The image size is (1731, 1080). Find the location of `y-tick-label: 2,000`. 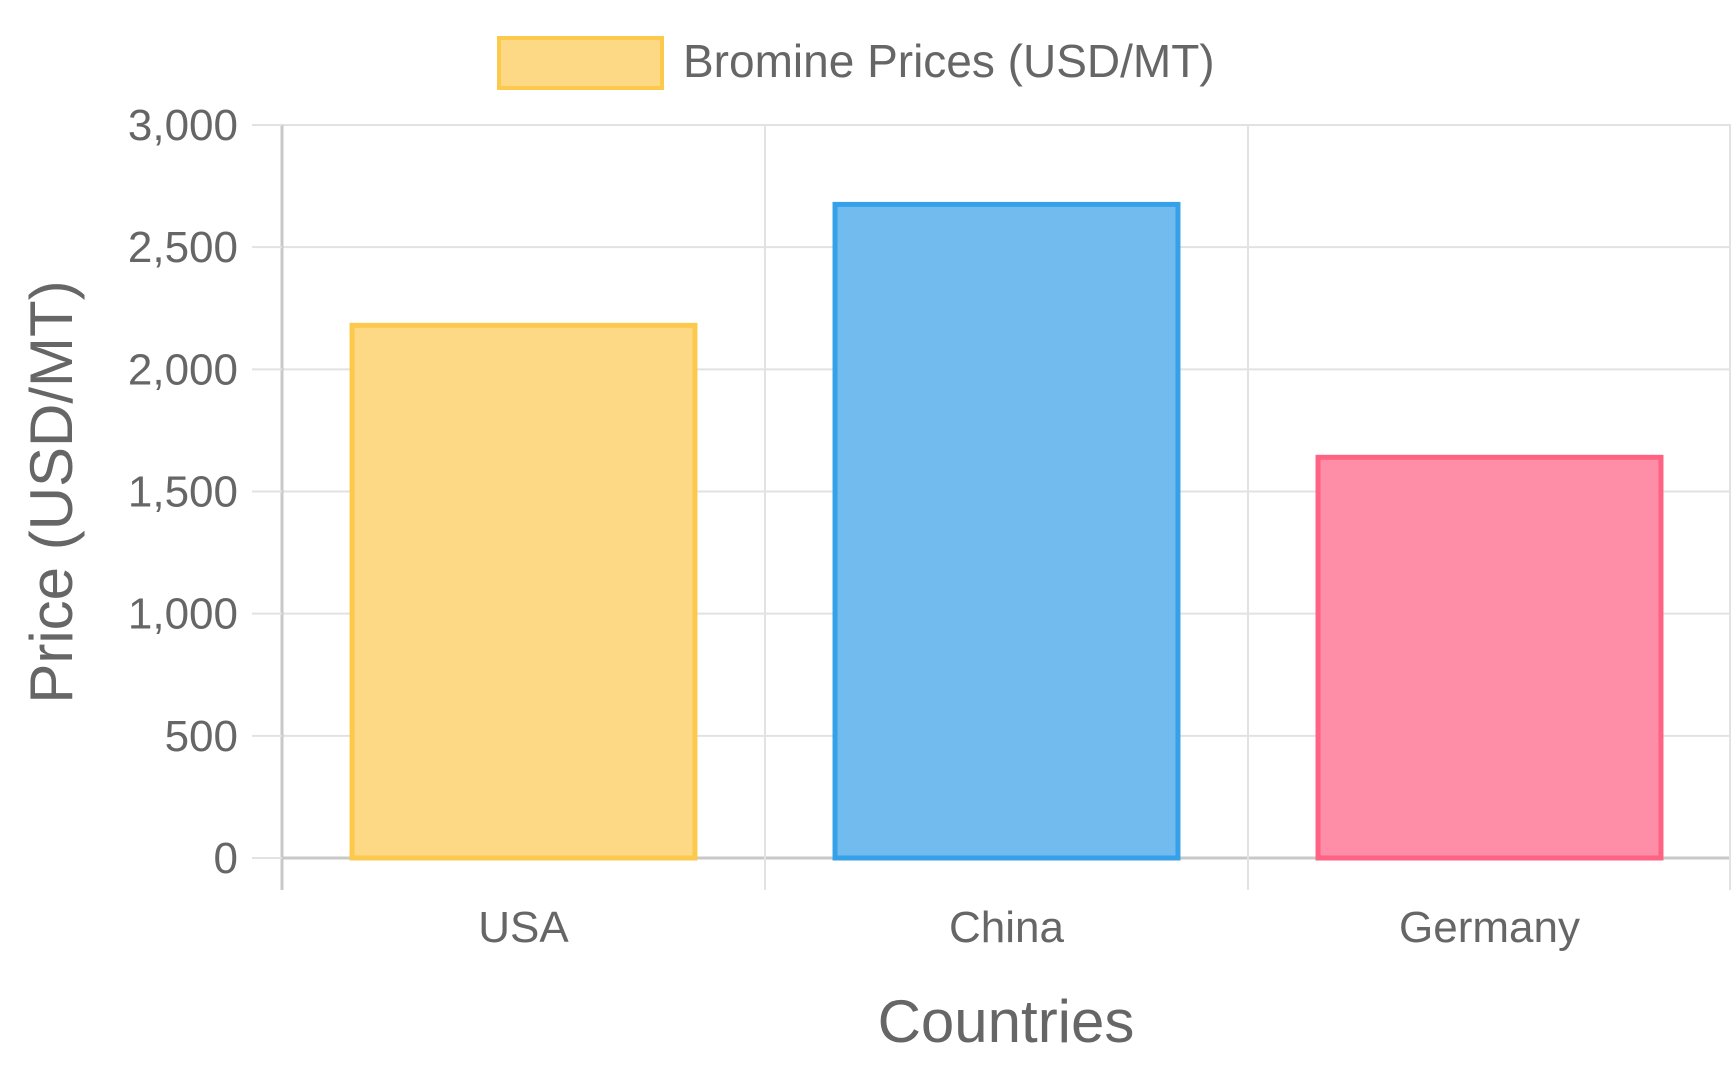

y-tick-label: 2,000 is located at coordinates (183, 369).